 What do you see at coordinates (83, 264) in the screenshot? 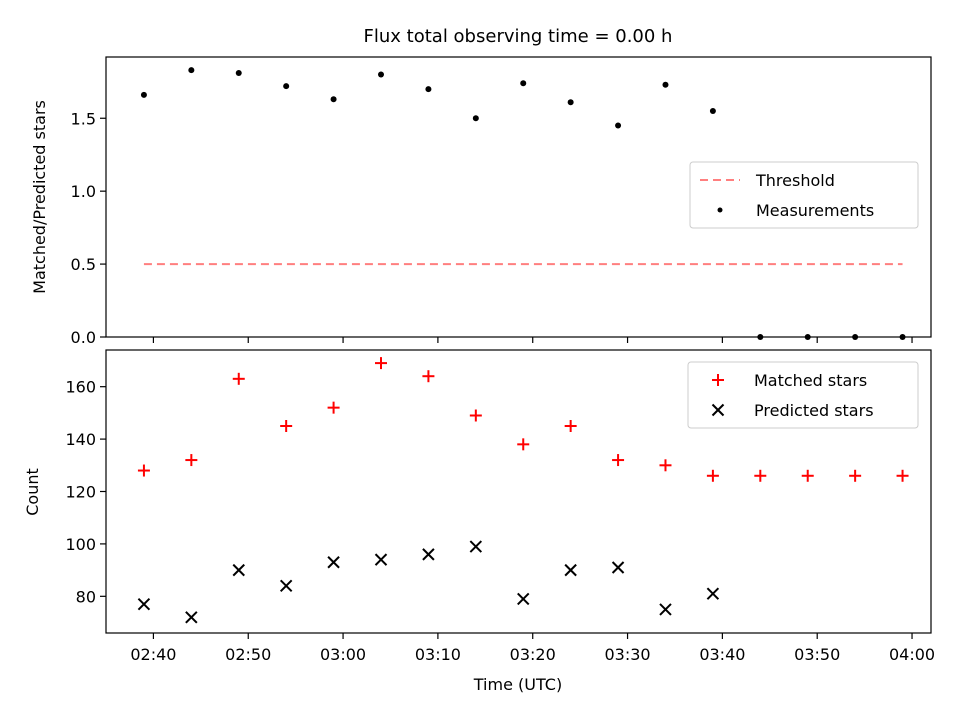
I see `ratio-y-tick-label: 0.5` at bounding box center [83, 264].